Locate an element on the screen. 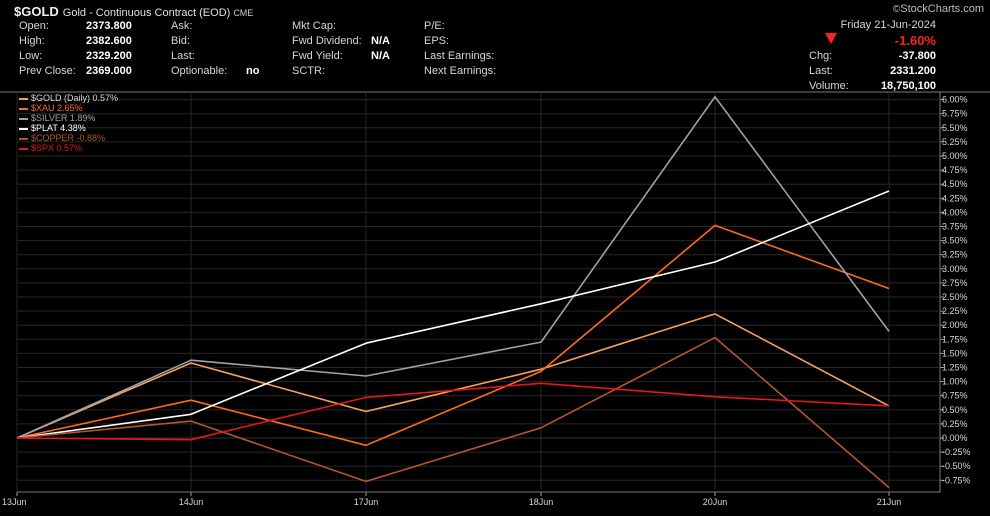 This screenshot has width=990, height=516. legend-item: $GOLD (Daily) 0.57% is located at coordinates (68, 98).